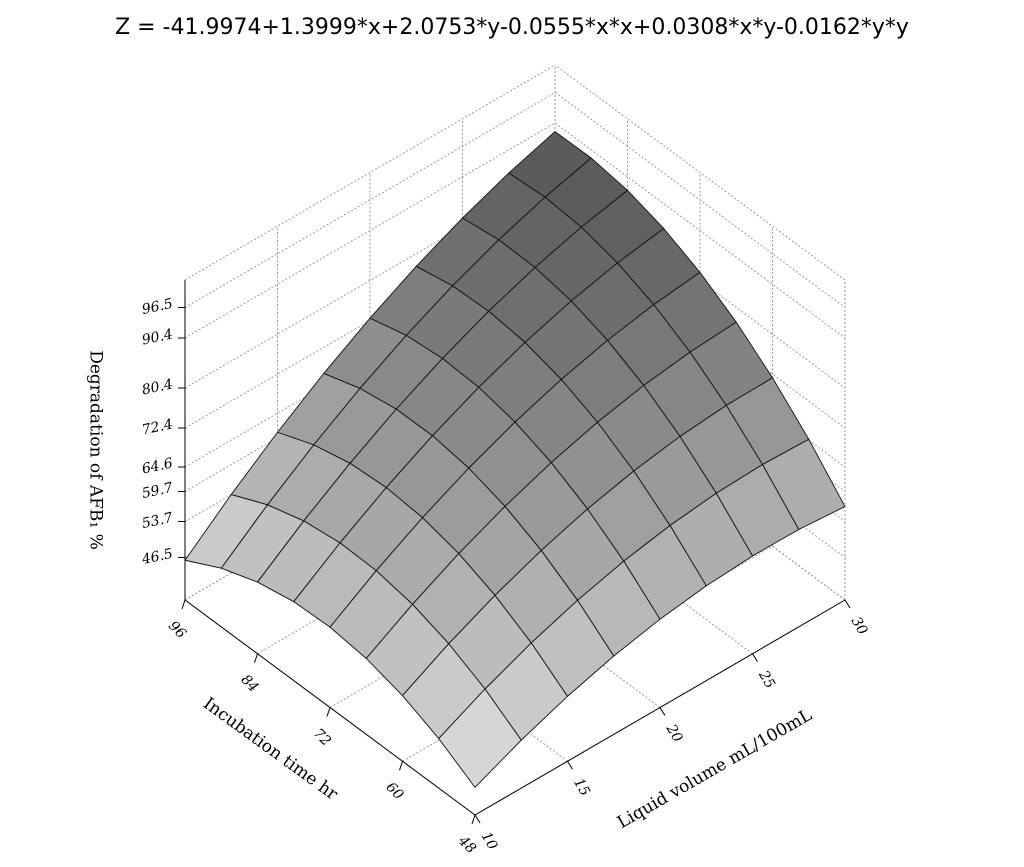  I want to click on y-tick-label: 60, so click(395, 791).